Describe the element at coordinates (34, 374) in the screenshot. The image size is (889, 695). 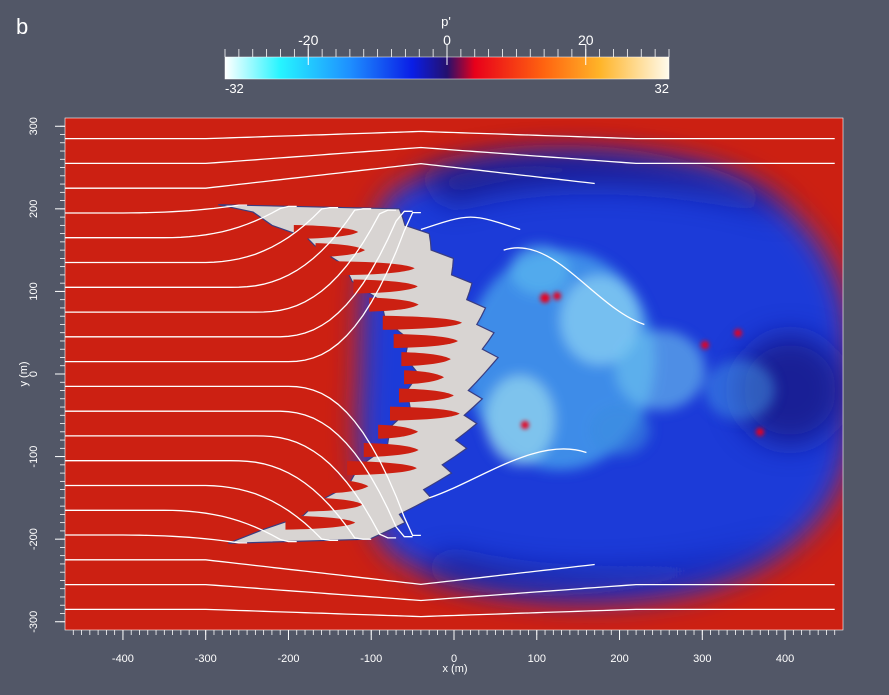
I see `y-tick-label: 0` at that location.